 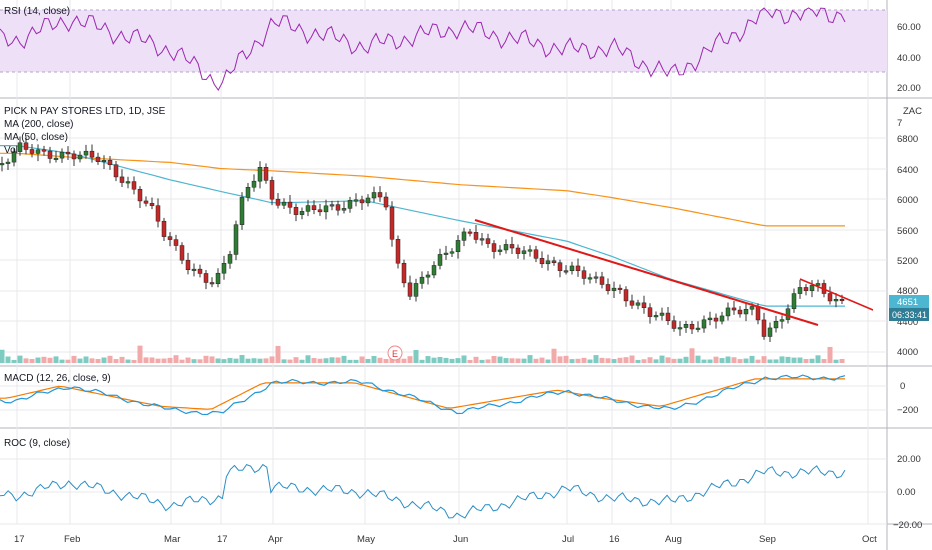 What do you see at coordinates (836, 294) in the screenshot?
I see `trendline` at bounding box center [836, 294].